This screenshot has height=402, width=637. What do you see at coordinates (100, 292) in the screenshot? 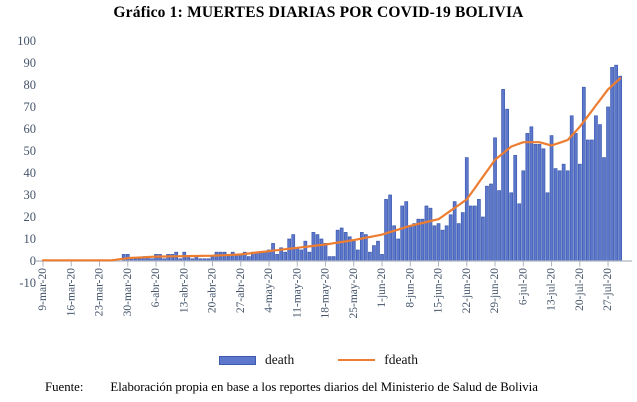
I see `svg-text: 23-mar-20` at bounding box center [100, 292].